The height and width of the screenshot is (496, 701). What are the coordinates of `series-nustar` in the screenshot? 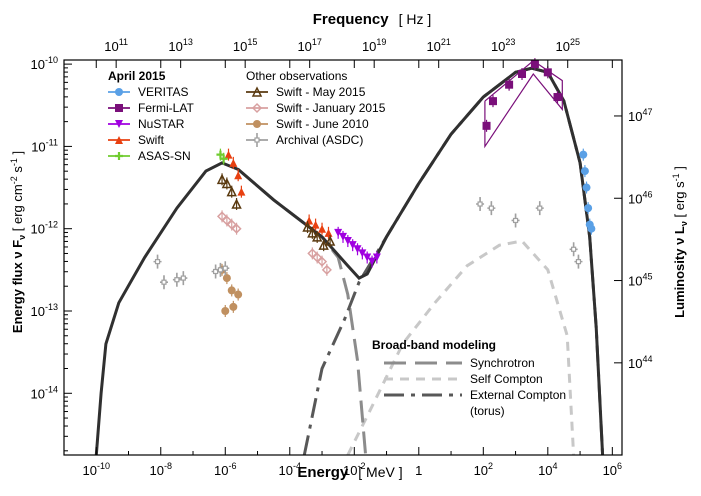 It's located at (357, 247).